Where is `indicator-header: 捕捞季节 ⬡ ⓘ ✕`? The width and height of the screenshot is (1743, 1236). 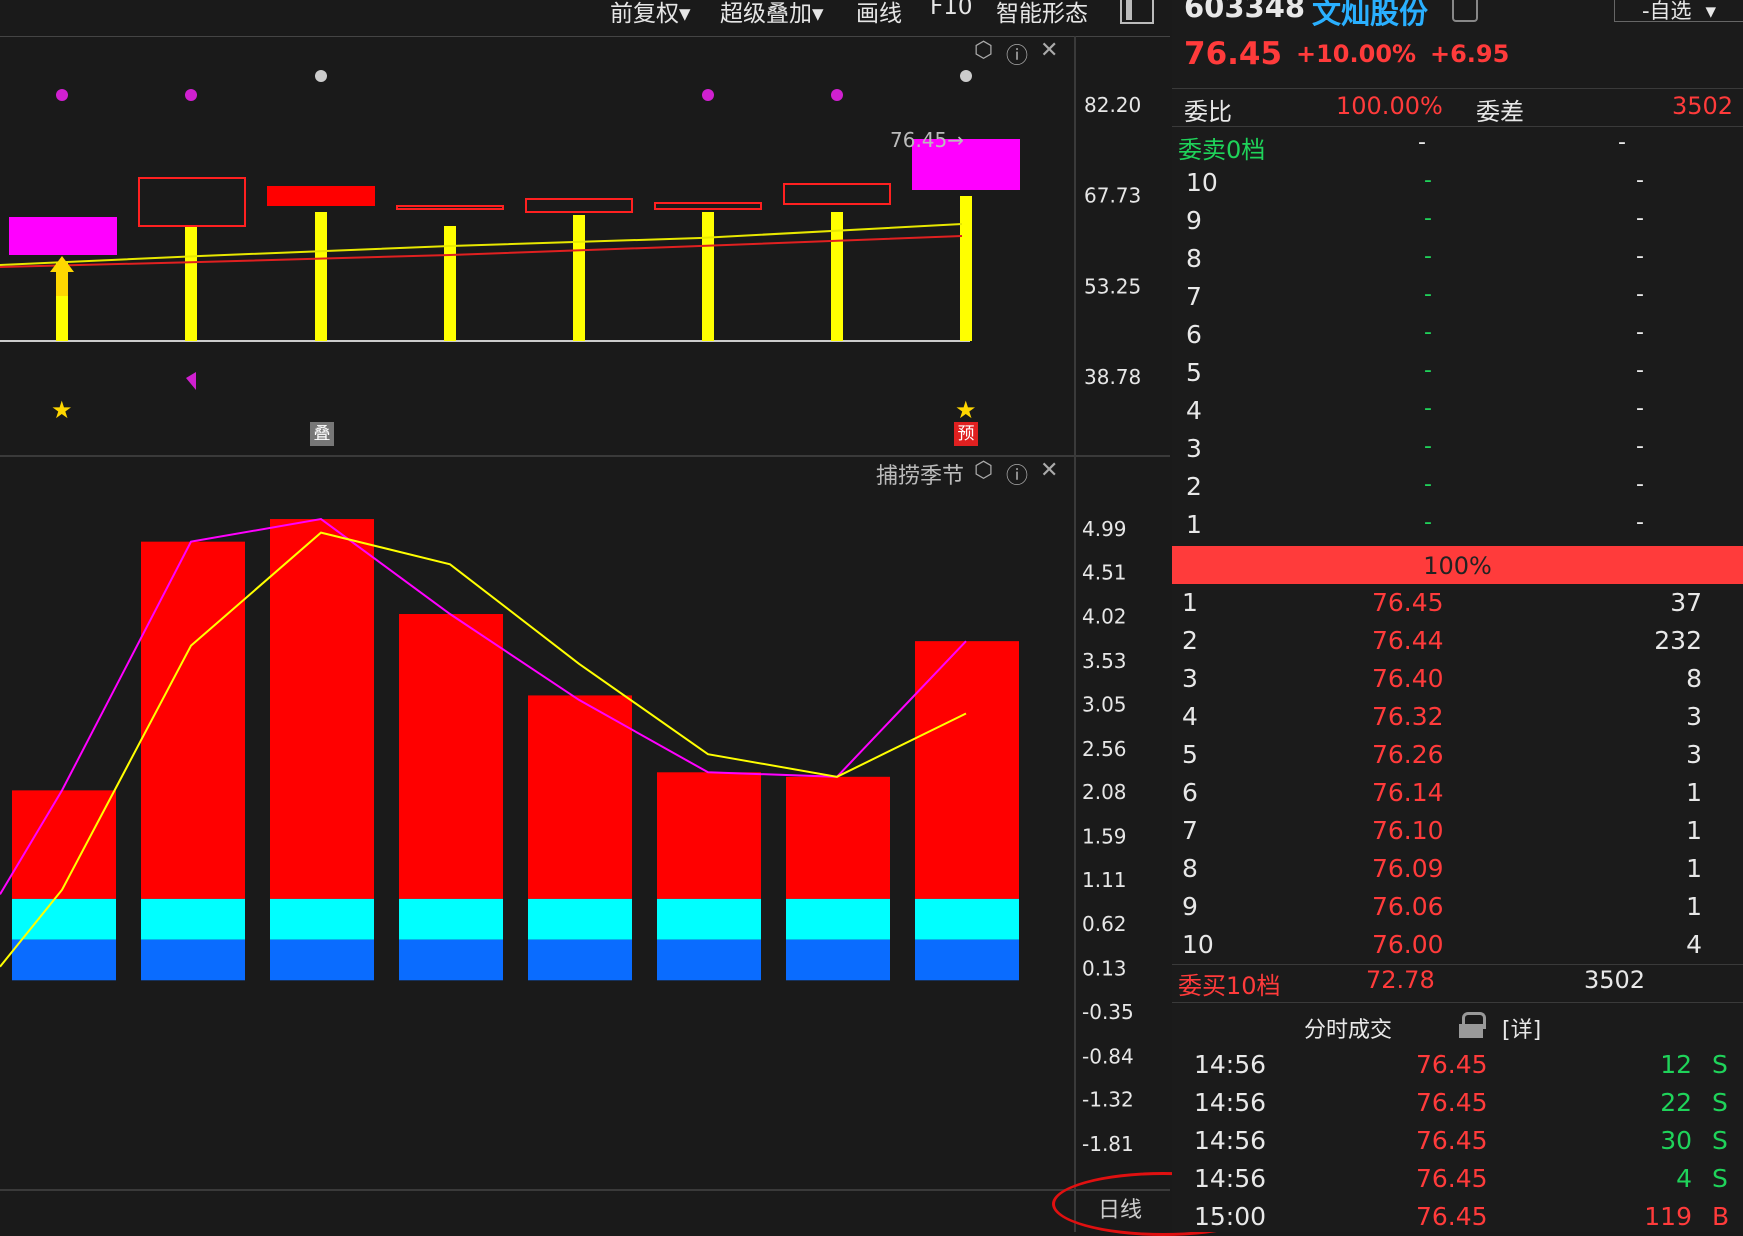
indicator-header: 捕捞季节 ⬡ ⓘ ✕ is located at coordinates (974, 473).